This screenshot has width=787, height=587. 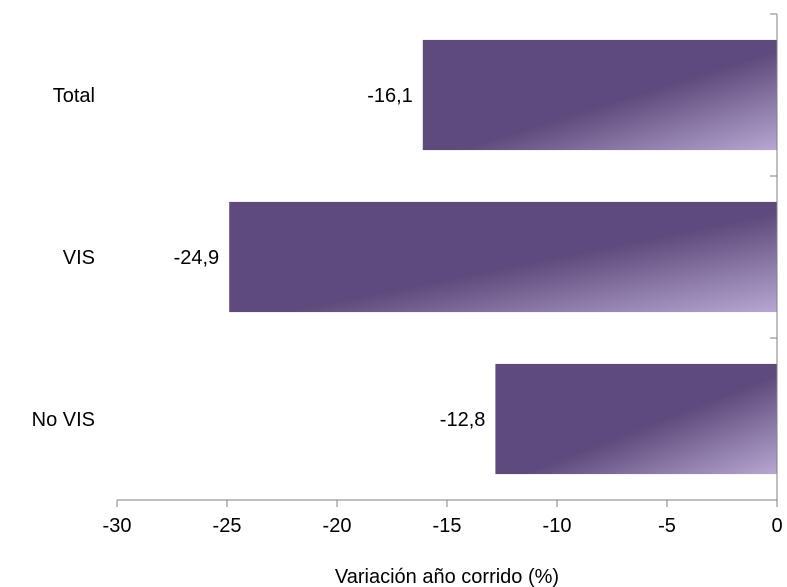 I want to click on category-labels-group: Total VIS No VIS, so click(x=63, y=258).